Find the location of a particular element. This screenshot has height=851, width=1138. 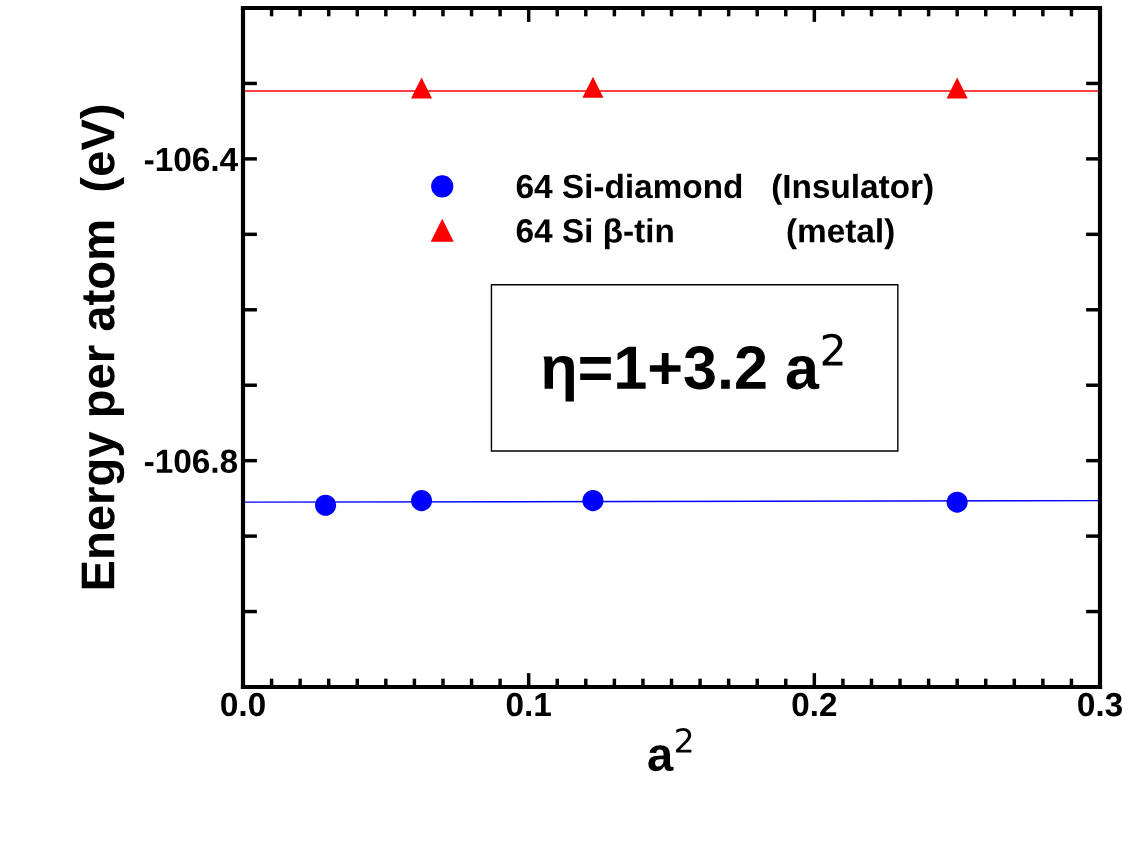

y-tick-label: -106.4 is located at coordinates (191, 159).